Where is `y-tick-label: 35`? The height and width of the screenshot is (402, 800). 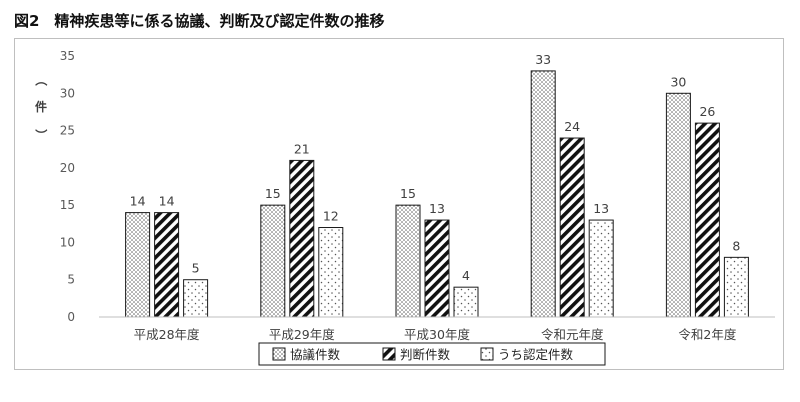 y-tick-label: 35 is located at coordinates (67, 56).